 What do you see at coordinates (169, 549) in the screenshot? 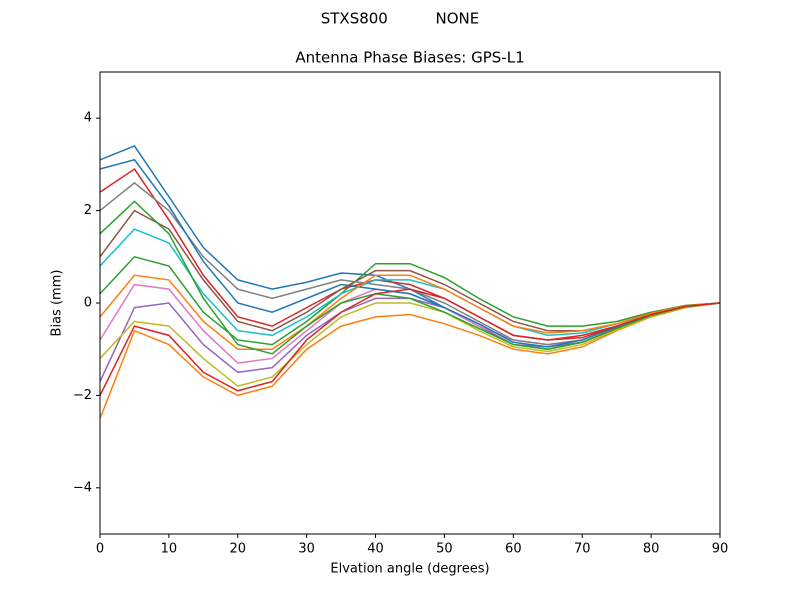
I see `x-tick-label: 10` at bounding box center [169, 549].